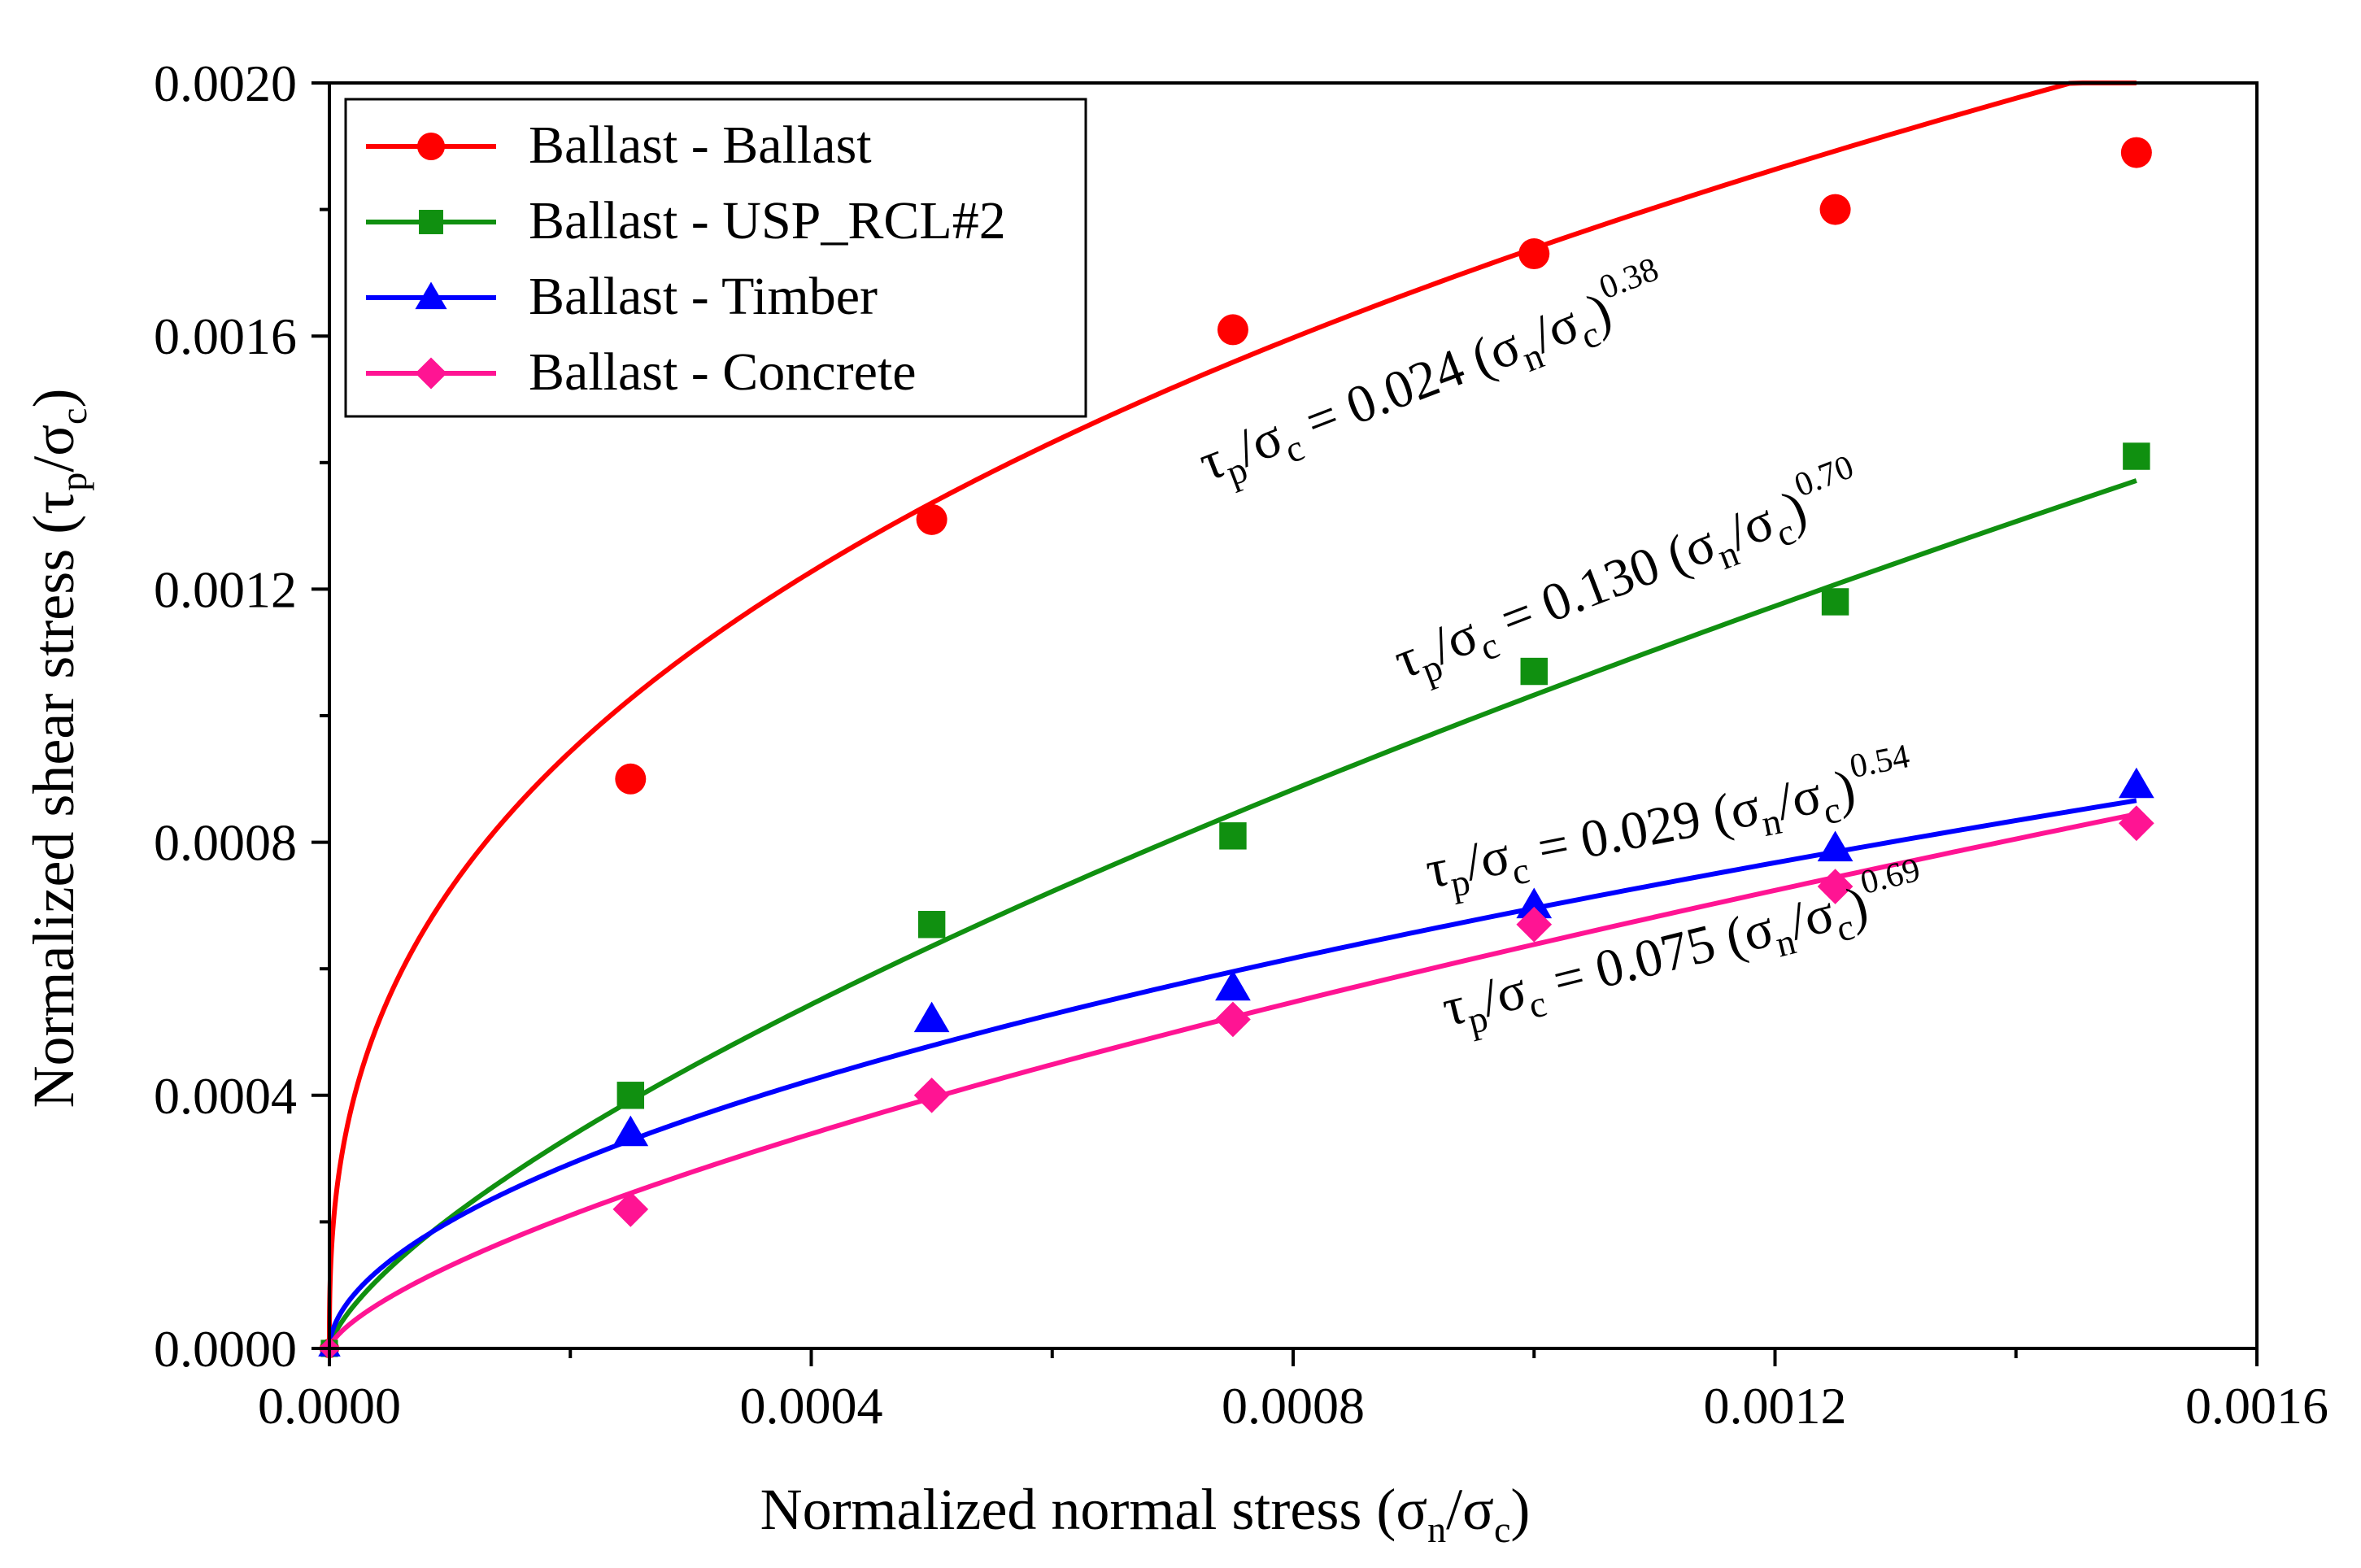  Describe the element at coordinates (701, 145) in the screenshot. I see `legend-label-ballast-ballast: Ballast - Ballast` at that location.